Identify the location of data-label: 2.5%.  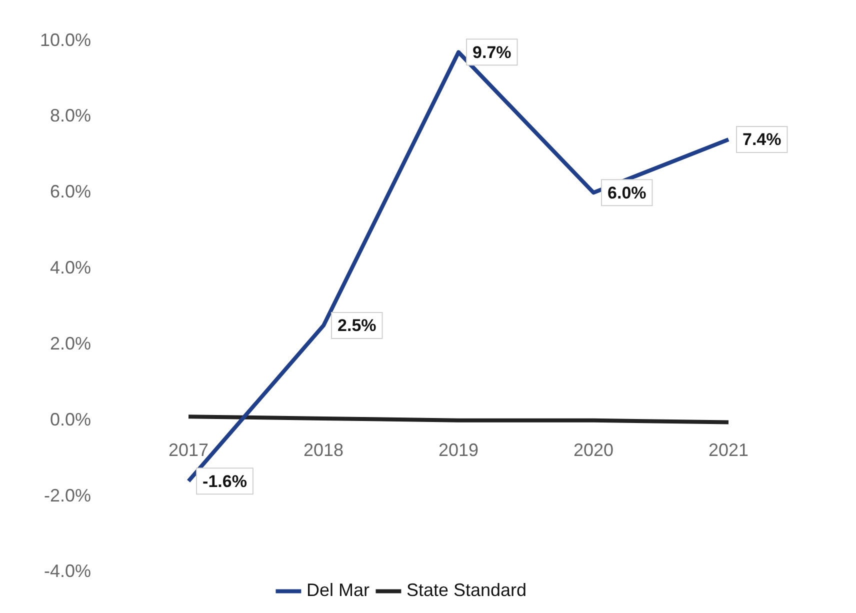
(357, 326).